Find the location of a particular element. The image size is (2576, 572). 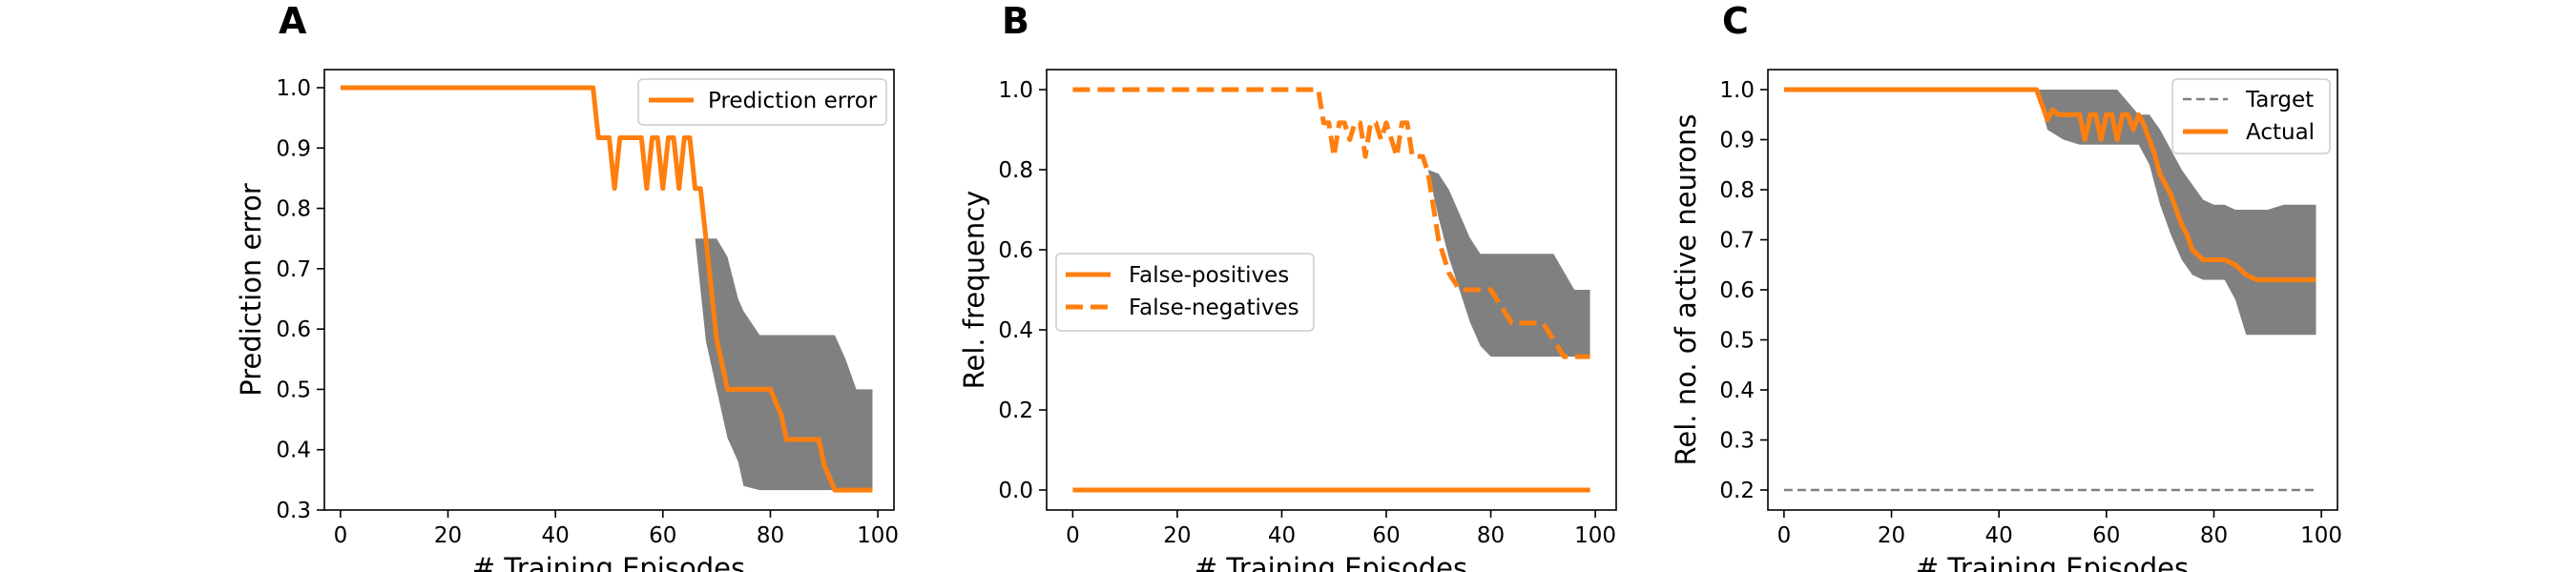

panel-c-xtick-label: 60 is located at coordinates (2106, 535).